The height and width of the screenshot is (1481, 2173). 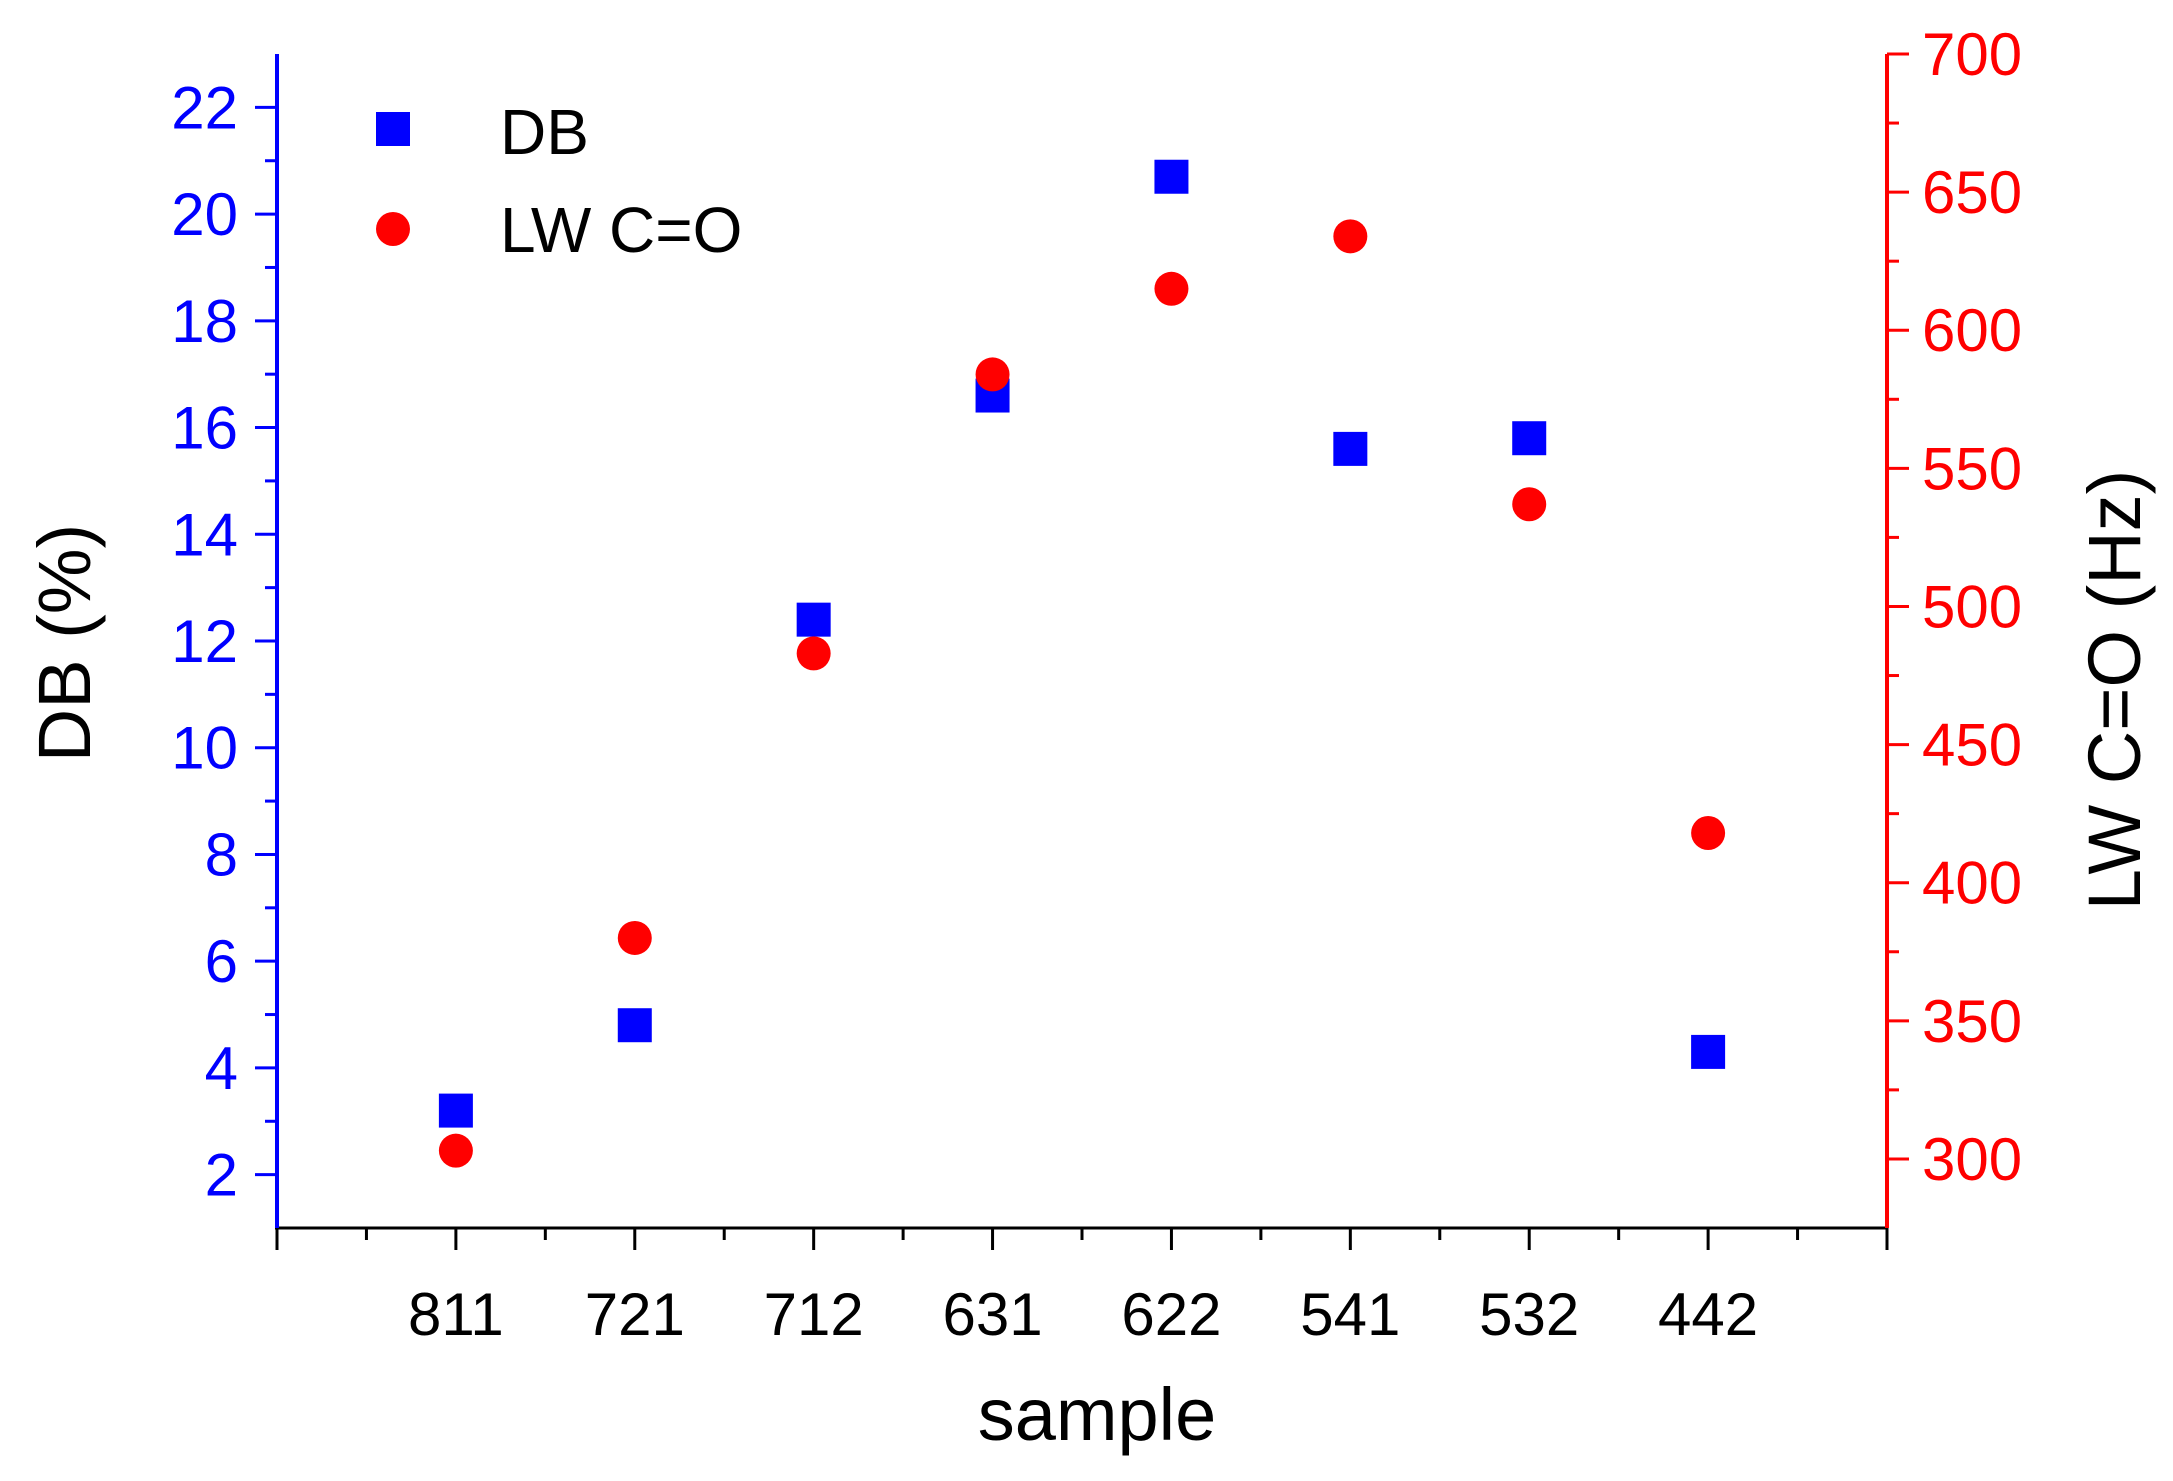 What do you see at coordinates (221, 854) in the screenshot?
I see `left-y-tick-label: 8` at bounding box center [221, 854].